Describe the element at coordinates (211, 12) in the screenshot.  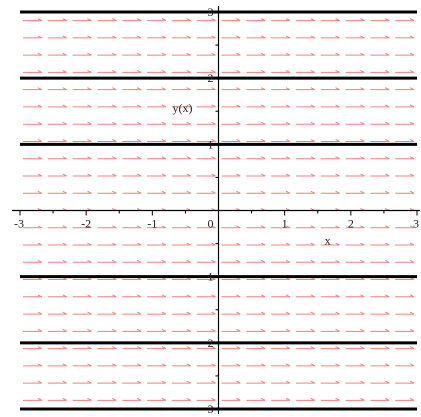
I see `y-tick-label: 3` at that location.